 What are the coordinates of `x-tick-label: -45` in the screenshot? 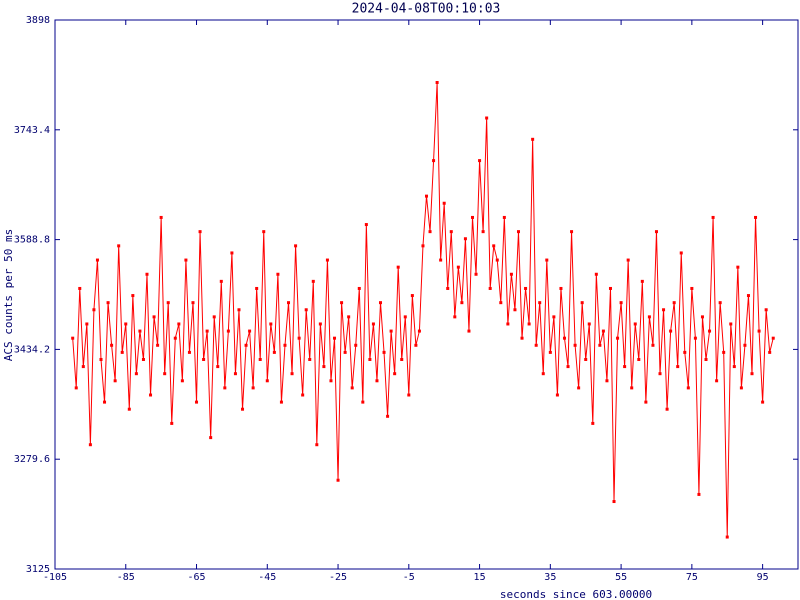 It's located at (267, 577).